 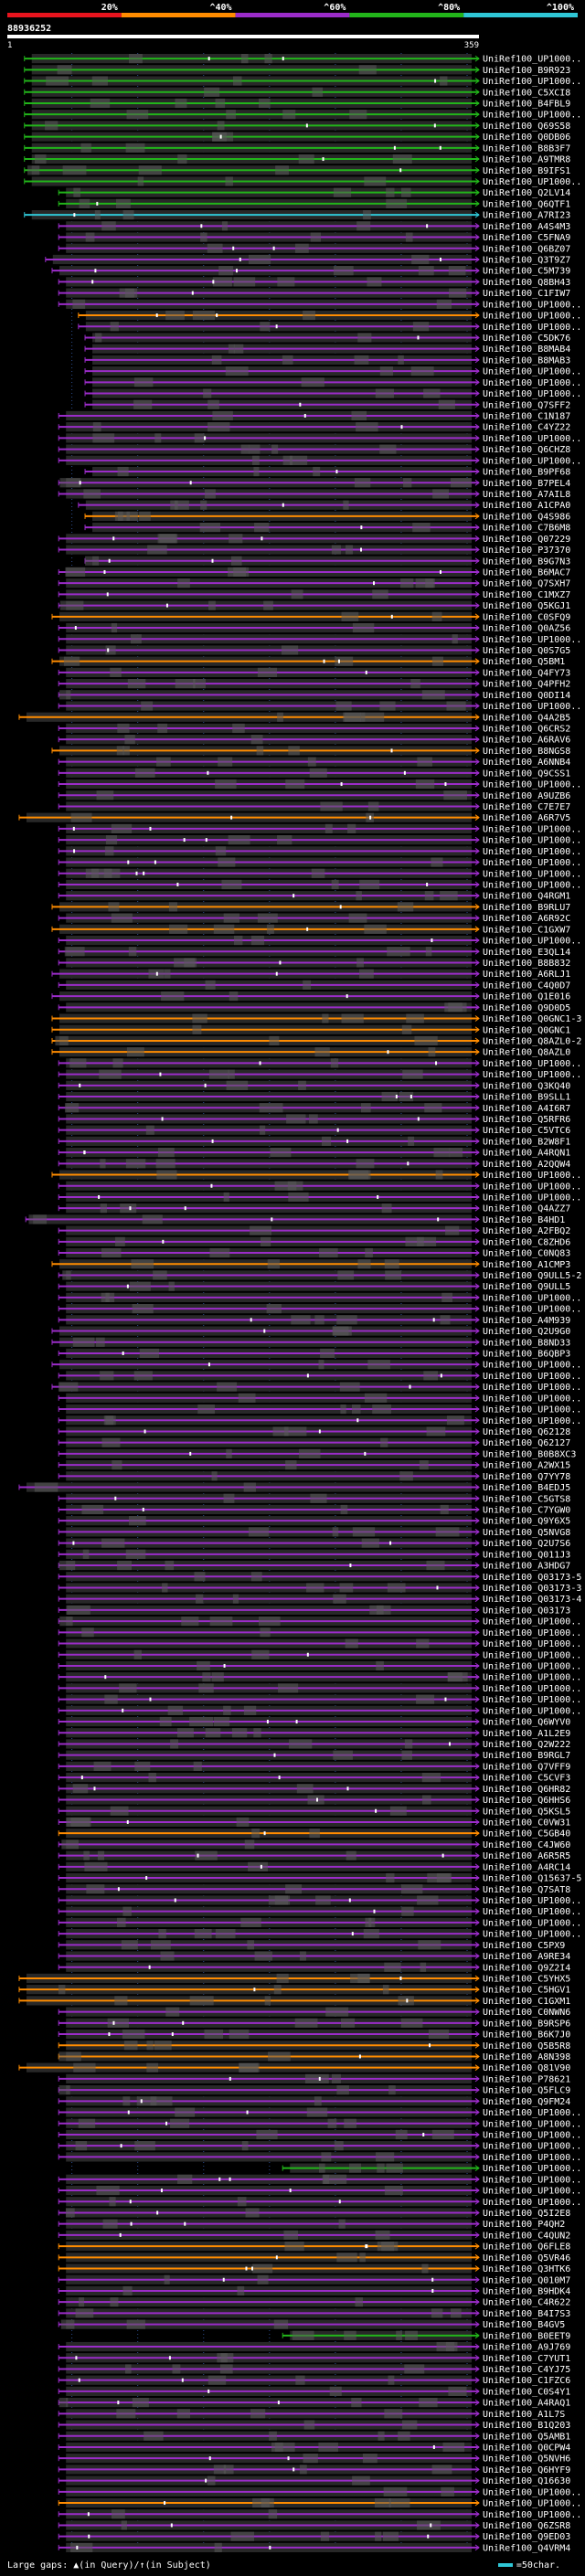 I want to click on hit-accession-label: UniRef100_B9R923, so click(x=527, y=71).